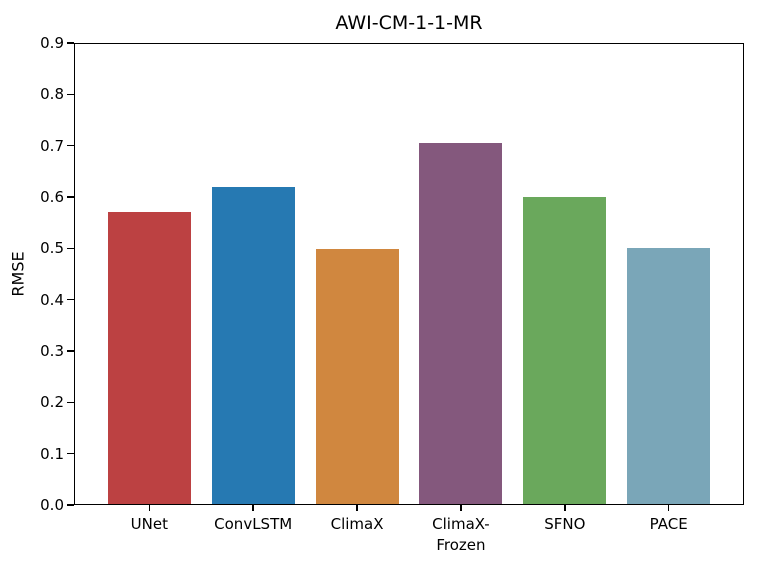  What do you see at coordinates (357, 377) in the screenshot?
I see `bar-climax` at bounding box center [357, 377].